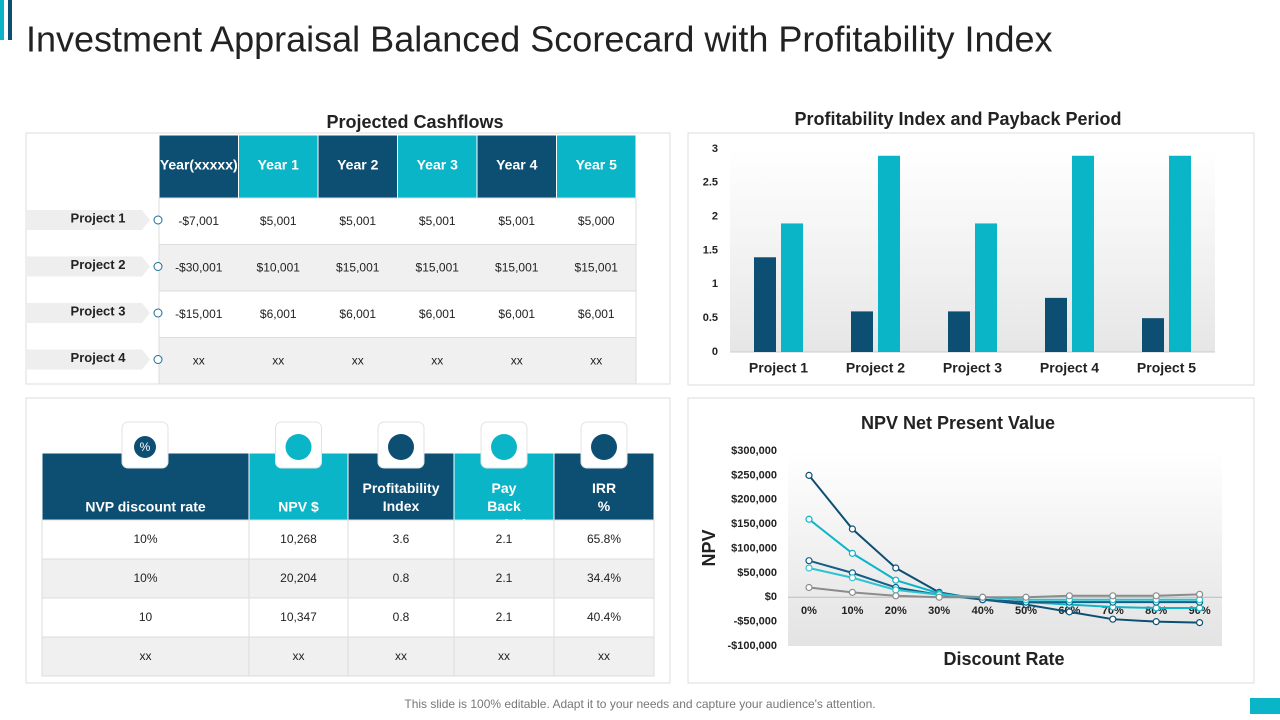 The image size is (1280, 720). What do you see at coordinates (437, 165) in the screenshot?
I see `header-label: Year 3` at bounding box center [437, 165].